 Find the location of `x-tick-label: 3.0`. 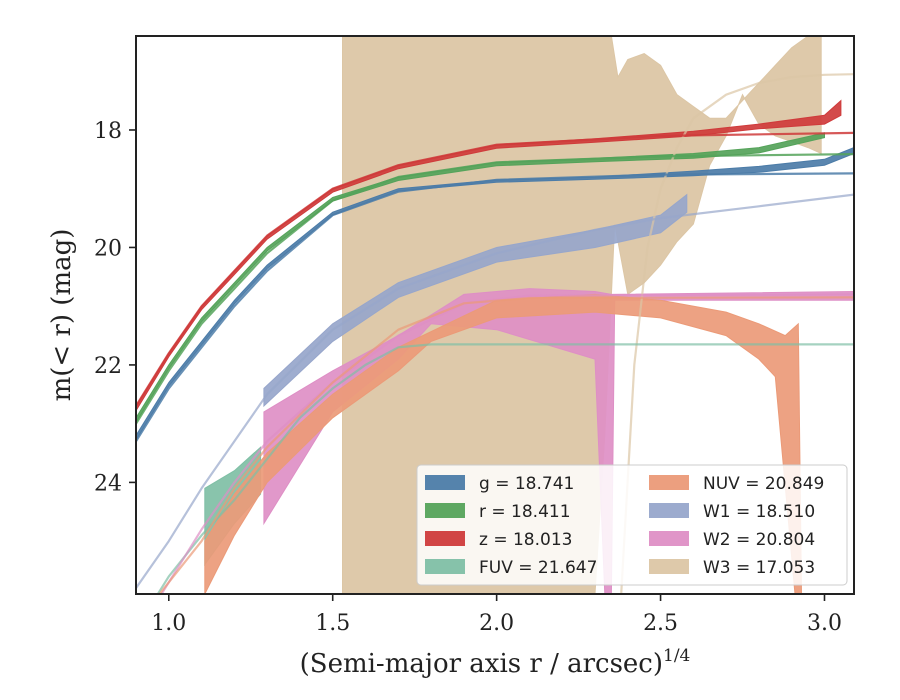

x-tick-label: 3.0 is located at coordinates (824, 623).